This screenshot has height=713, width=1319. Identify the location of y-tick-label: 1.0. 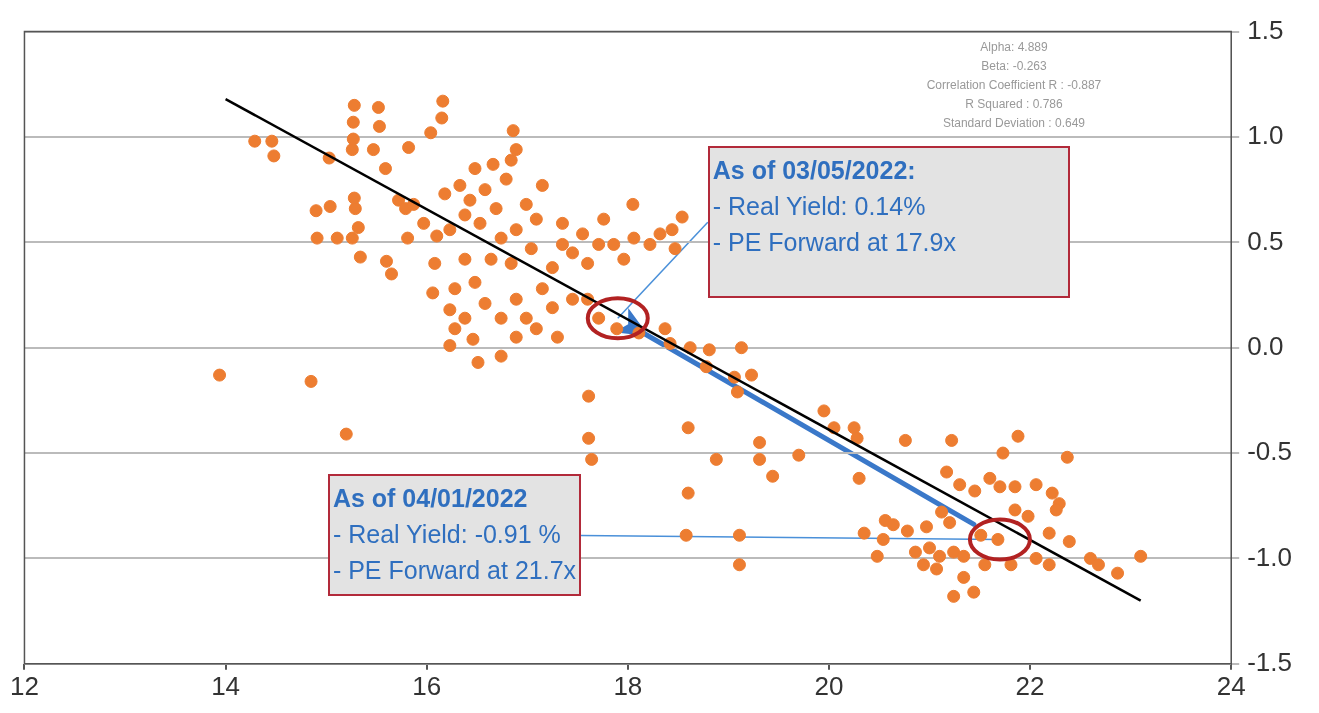
(1265, 135).